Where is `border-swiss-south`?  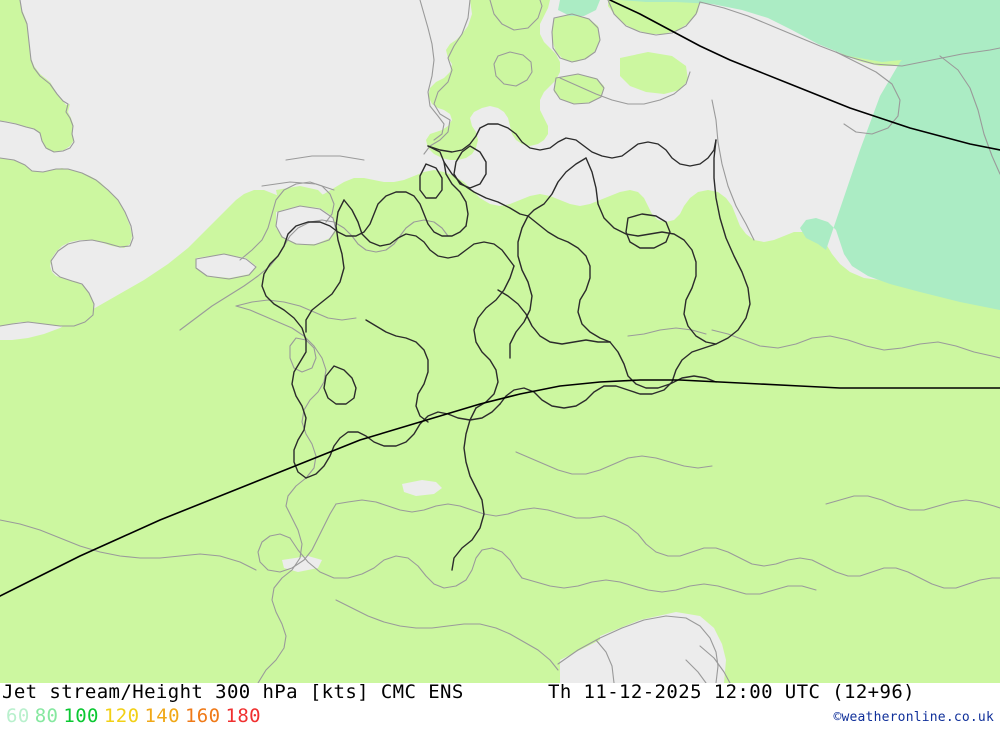 border-swiss-south is located at coordinates (406, 563).